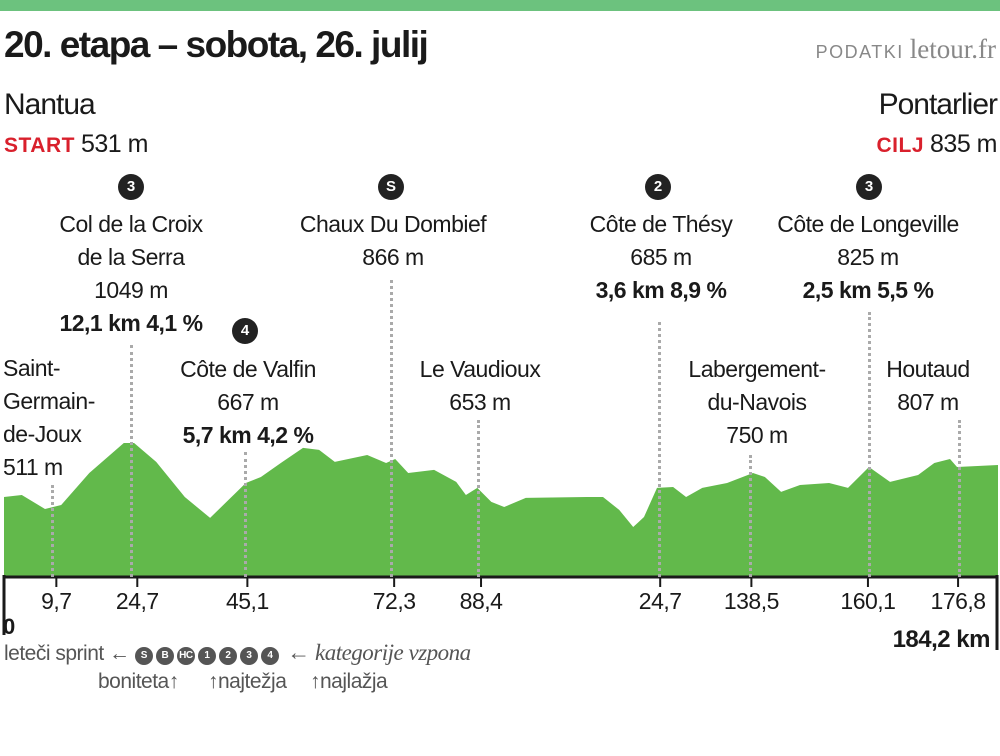 The height and width of the screenshot is (756, 1000). What do you see at coordinates (131, 224) in the screenshot?
I see `point-name: Col de la Croix` at bounding box center [131, 224].